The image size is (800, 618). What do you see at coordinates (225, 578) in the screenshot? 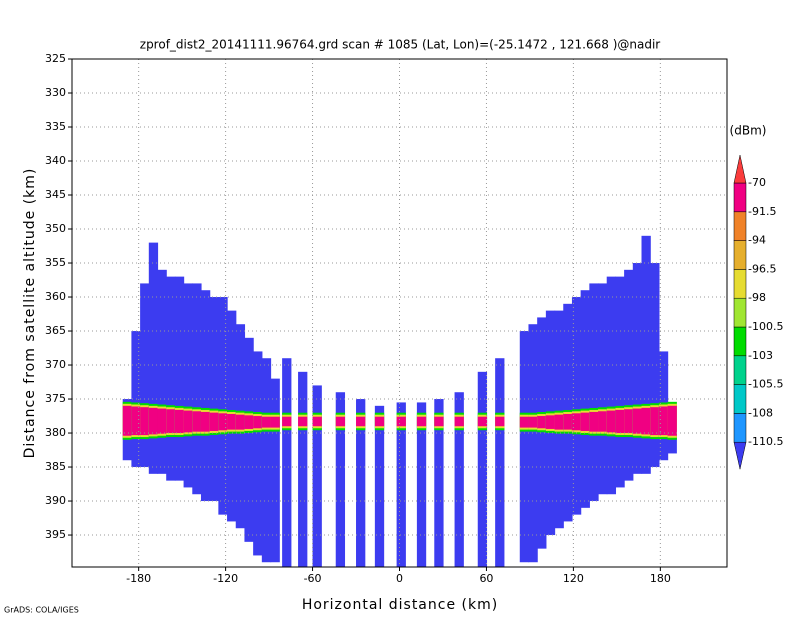
I see `x-tick-label: -120` at bounding box center [225, 578].